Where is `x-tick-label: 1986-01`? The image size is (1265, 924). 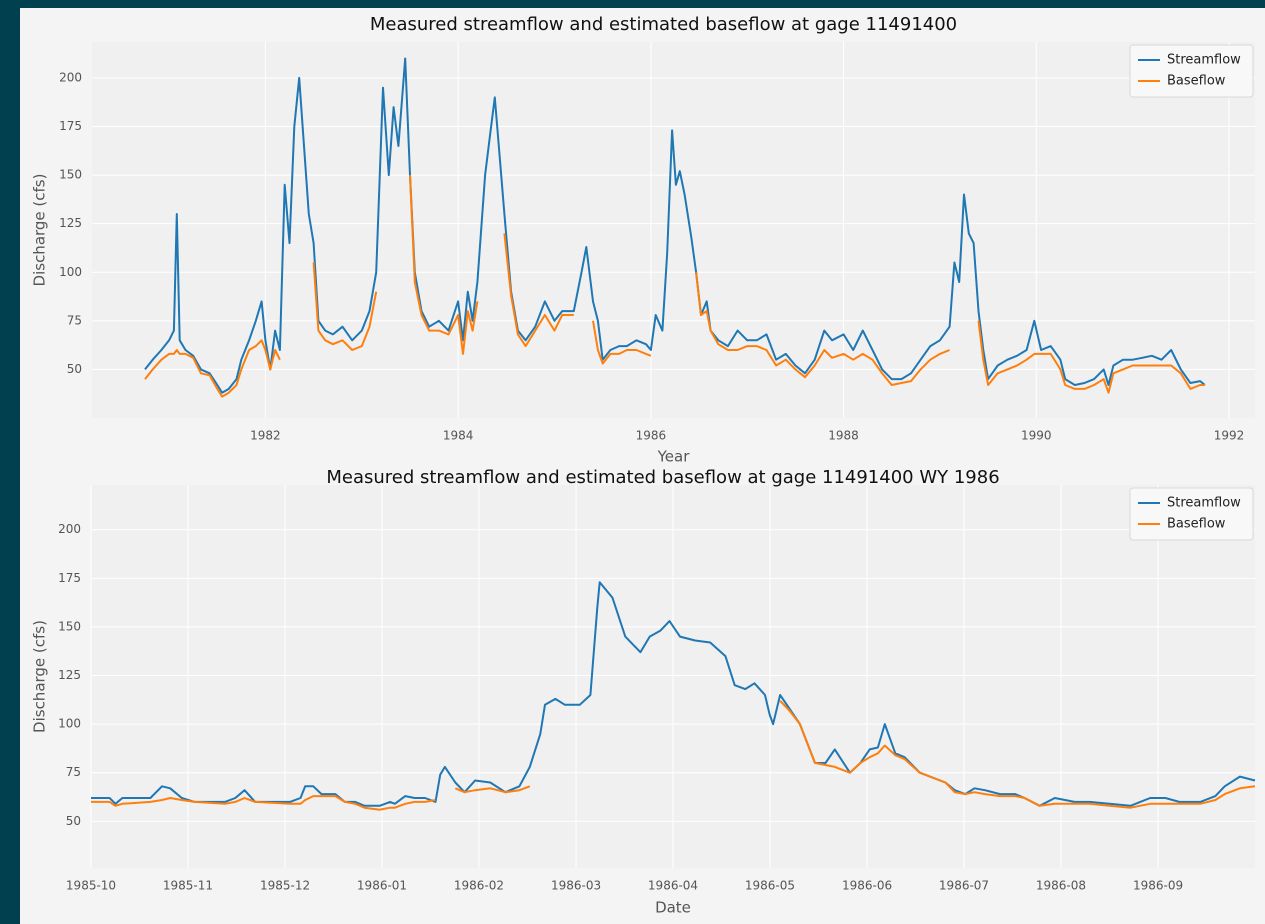 x-tick-label: 1986-01 is located at coordinates (382, 886).